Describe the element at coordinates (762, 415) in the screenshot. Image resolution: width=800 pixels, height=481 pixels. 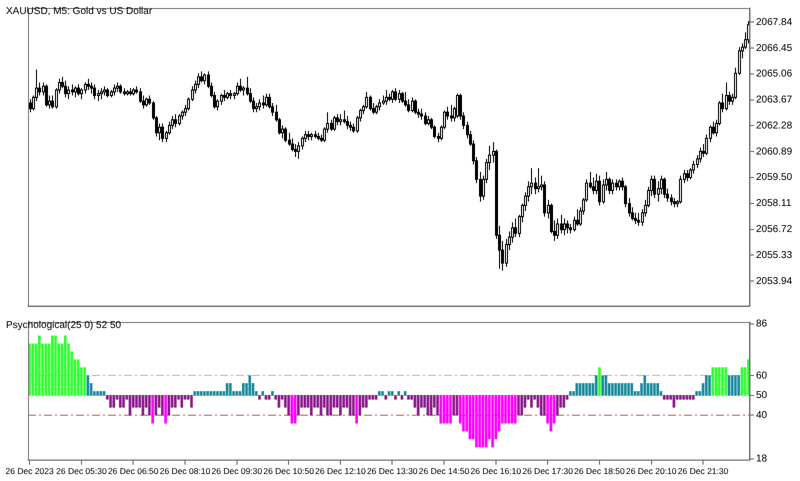
I see `y-tick-label: 40` at that location.